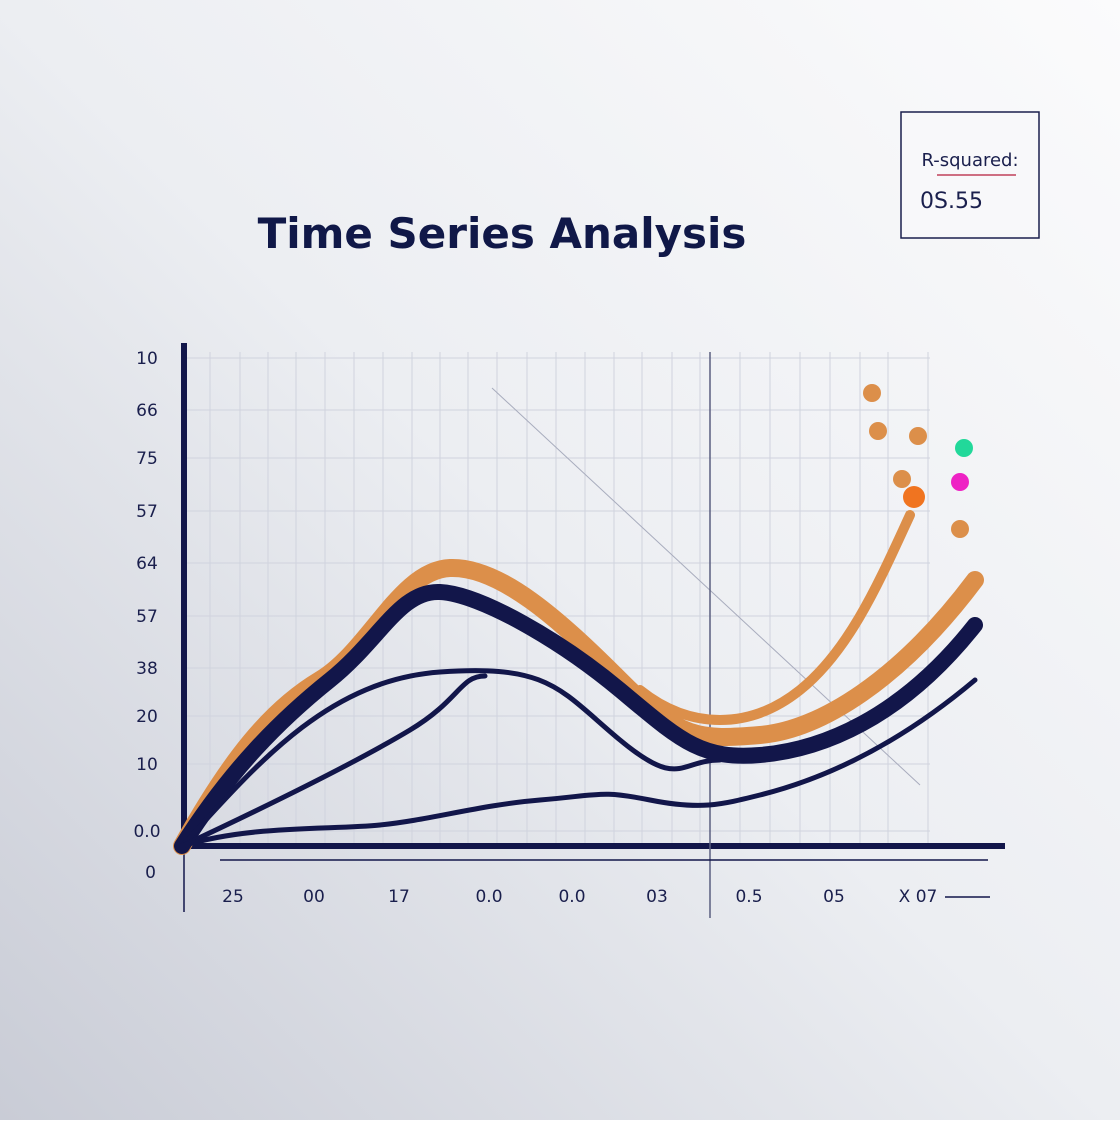 The image size is (1120, 1124). What do you see at coordinates (748, 897) in the screenshot?
I see `x-tick-label: 0.5` at bounding box center [748, 897].